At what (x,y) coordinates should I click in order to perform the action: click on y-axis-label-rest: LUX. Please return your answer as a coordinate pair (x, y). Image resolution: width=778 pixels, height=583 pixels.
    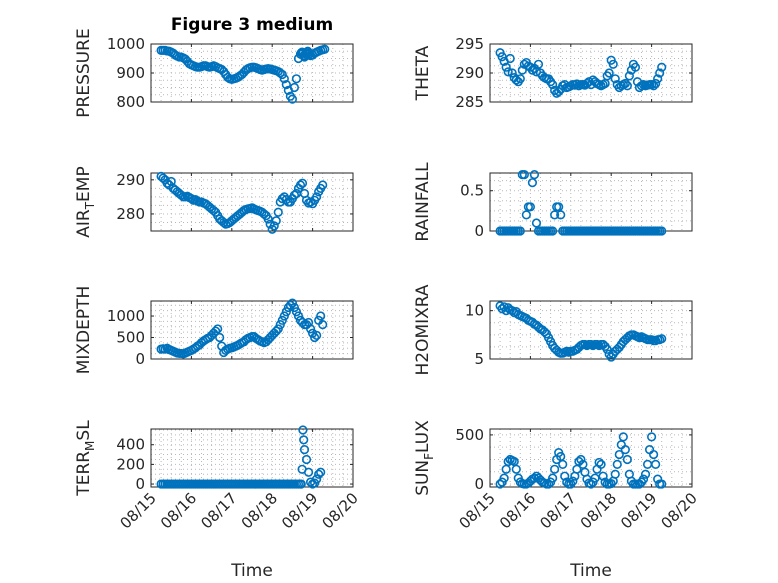
    Looking at the image, I should click on (423, 436).